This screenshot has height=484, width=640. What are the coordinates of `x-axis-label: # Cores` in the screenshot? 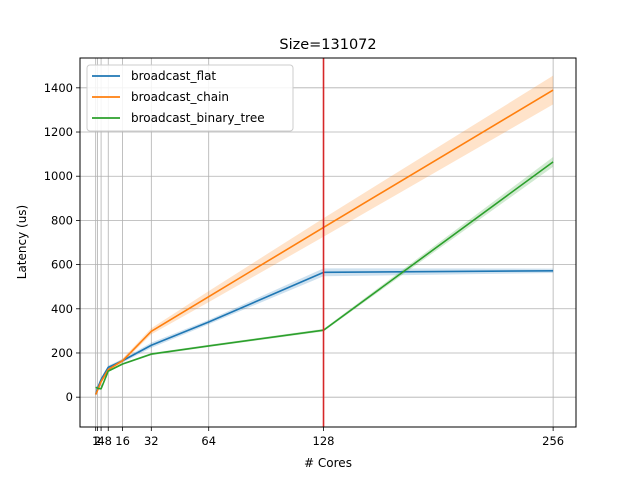 It's located at (328, 463).